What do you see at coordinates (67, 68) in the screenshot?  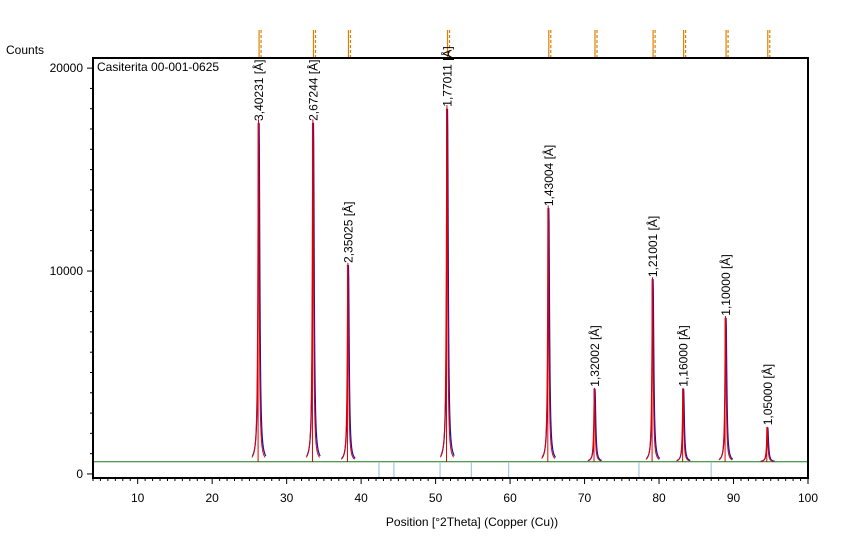 I see `y-tick-label: 20000` at bounding box center [67, 68].